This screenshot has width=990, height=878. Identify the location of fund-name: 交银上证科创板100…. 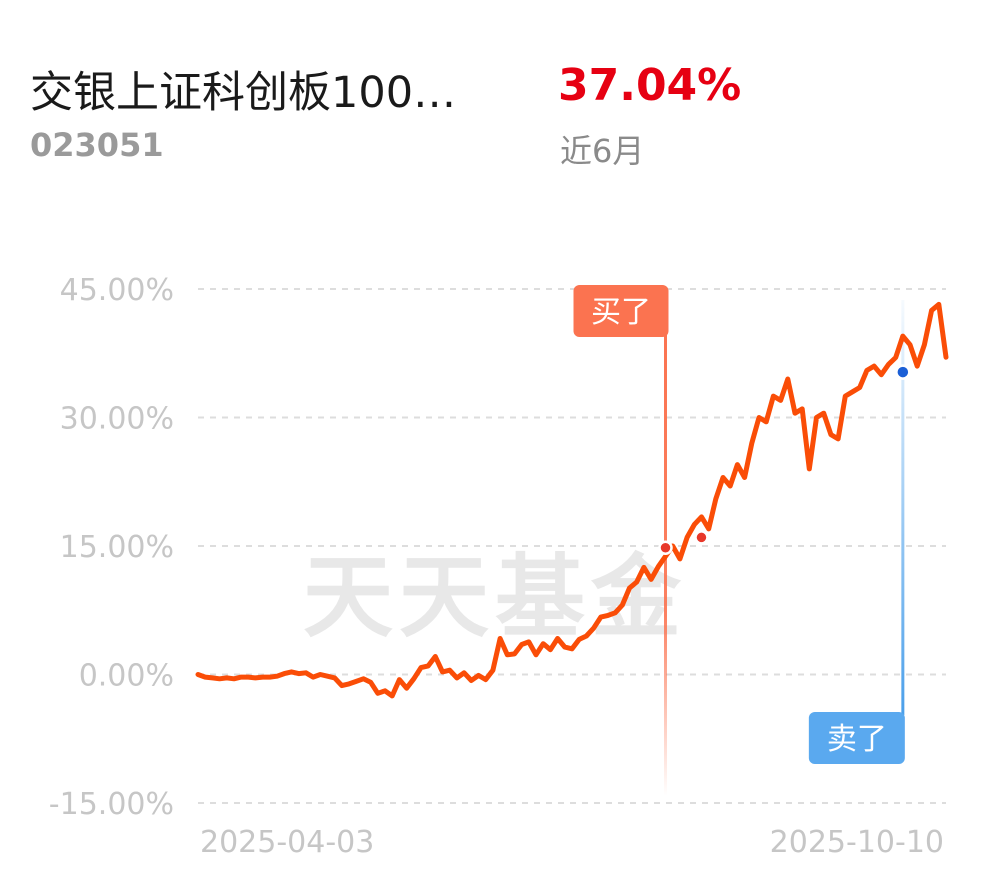
(243, 93).